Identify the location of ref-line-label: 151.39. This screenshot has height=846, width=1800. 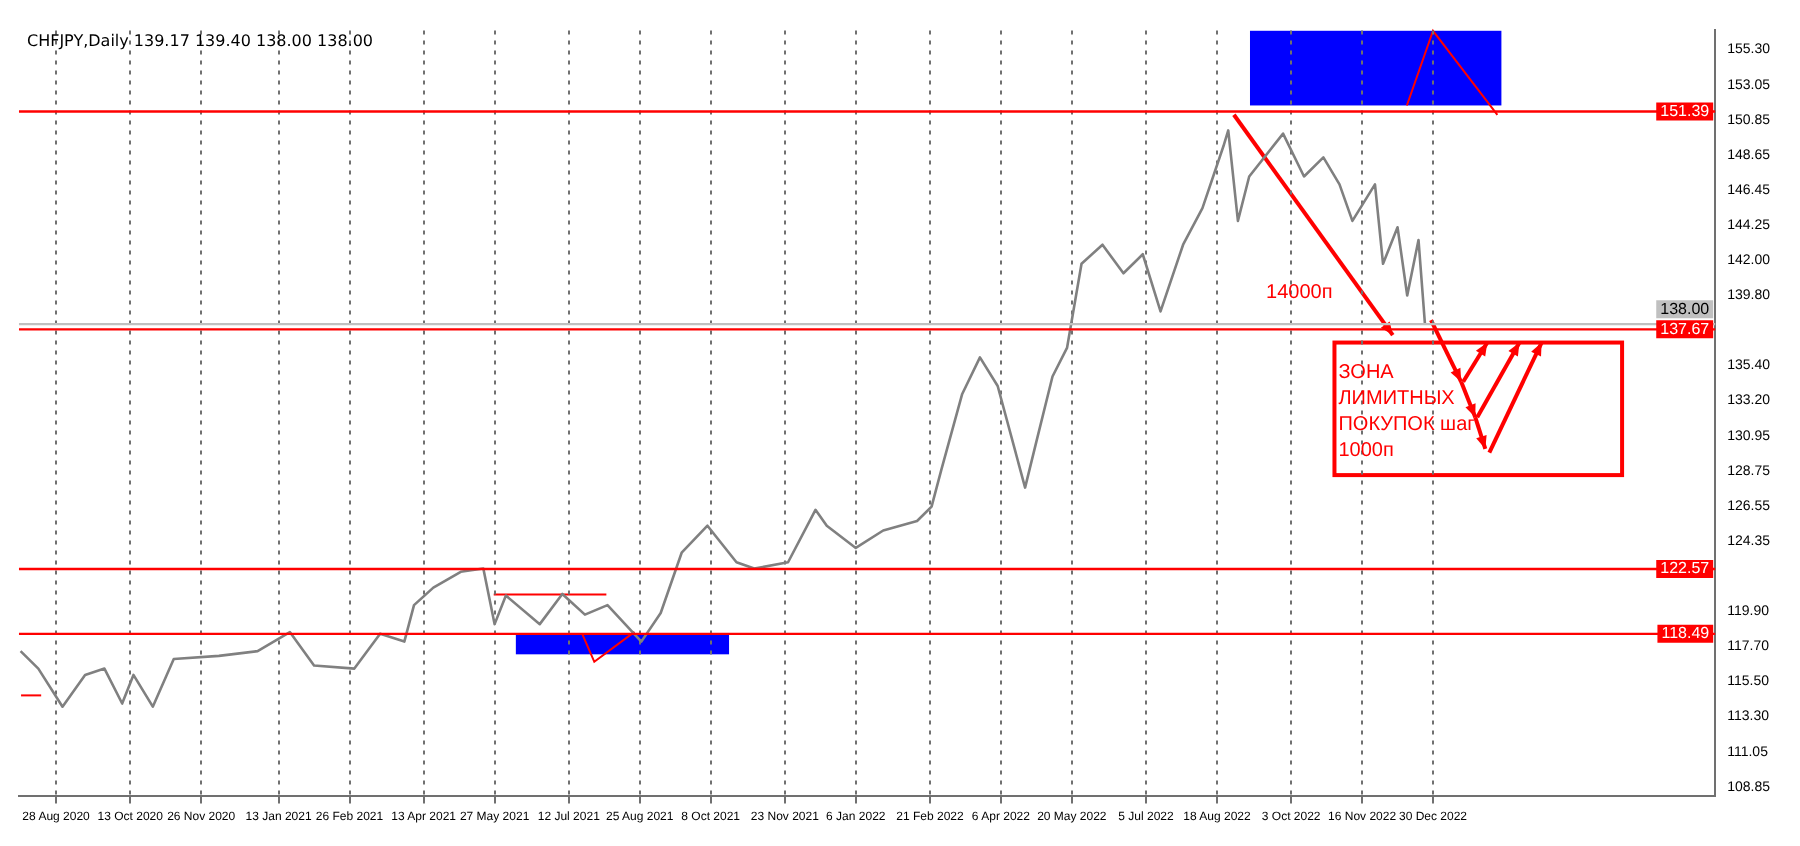
(1685, 110).